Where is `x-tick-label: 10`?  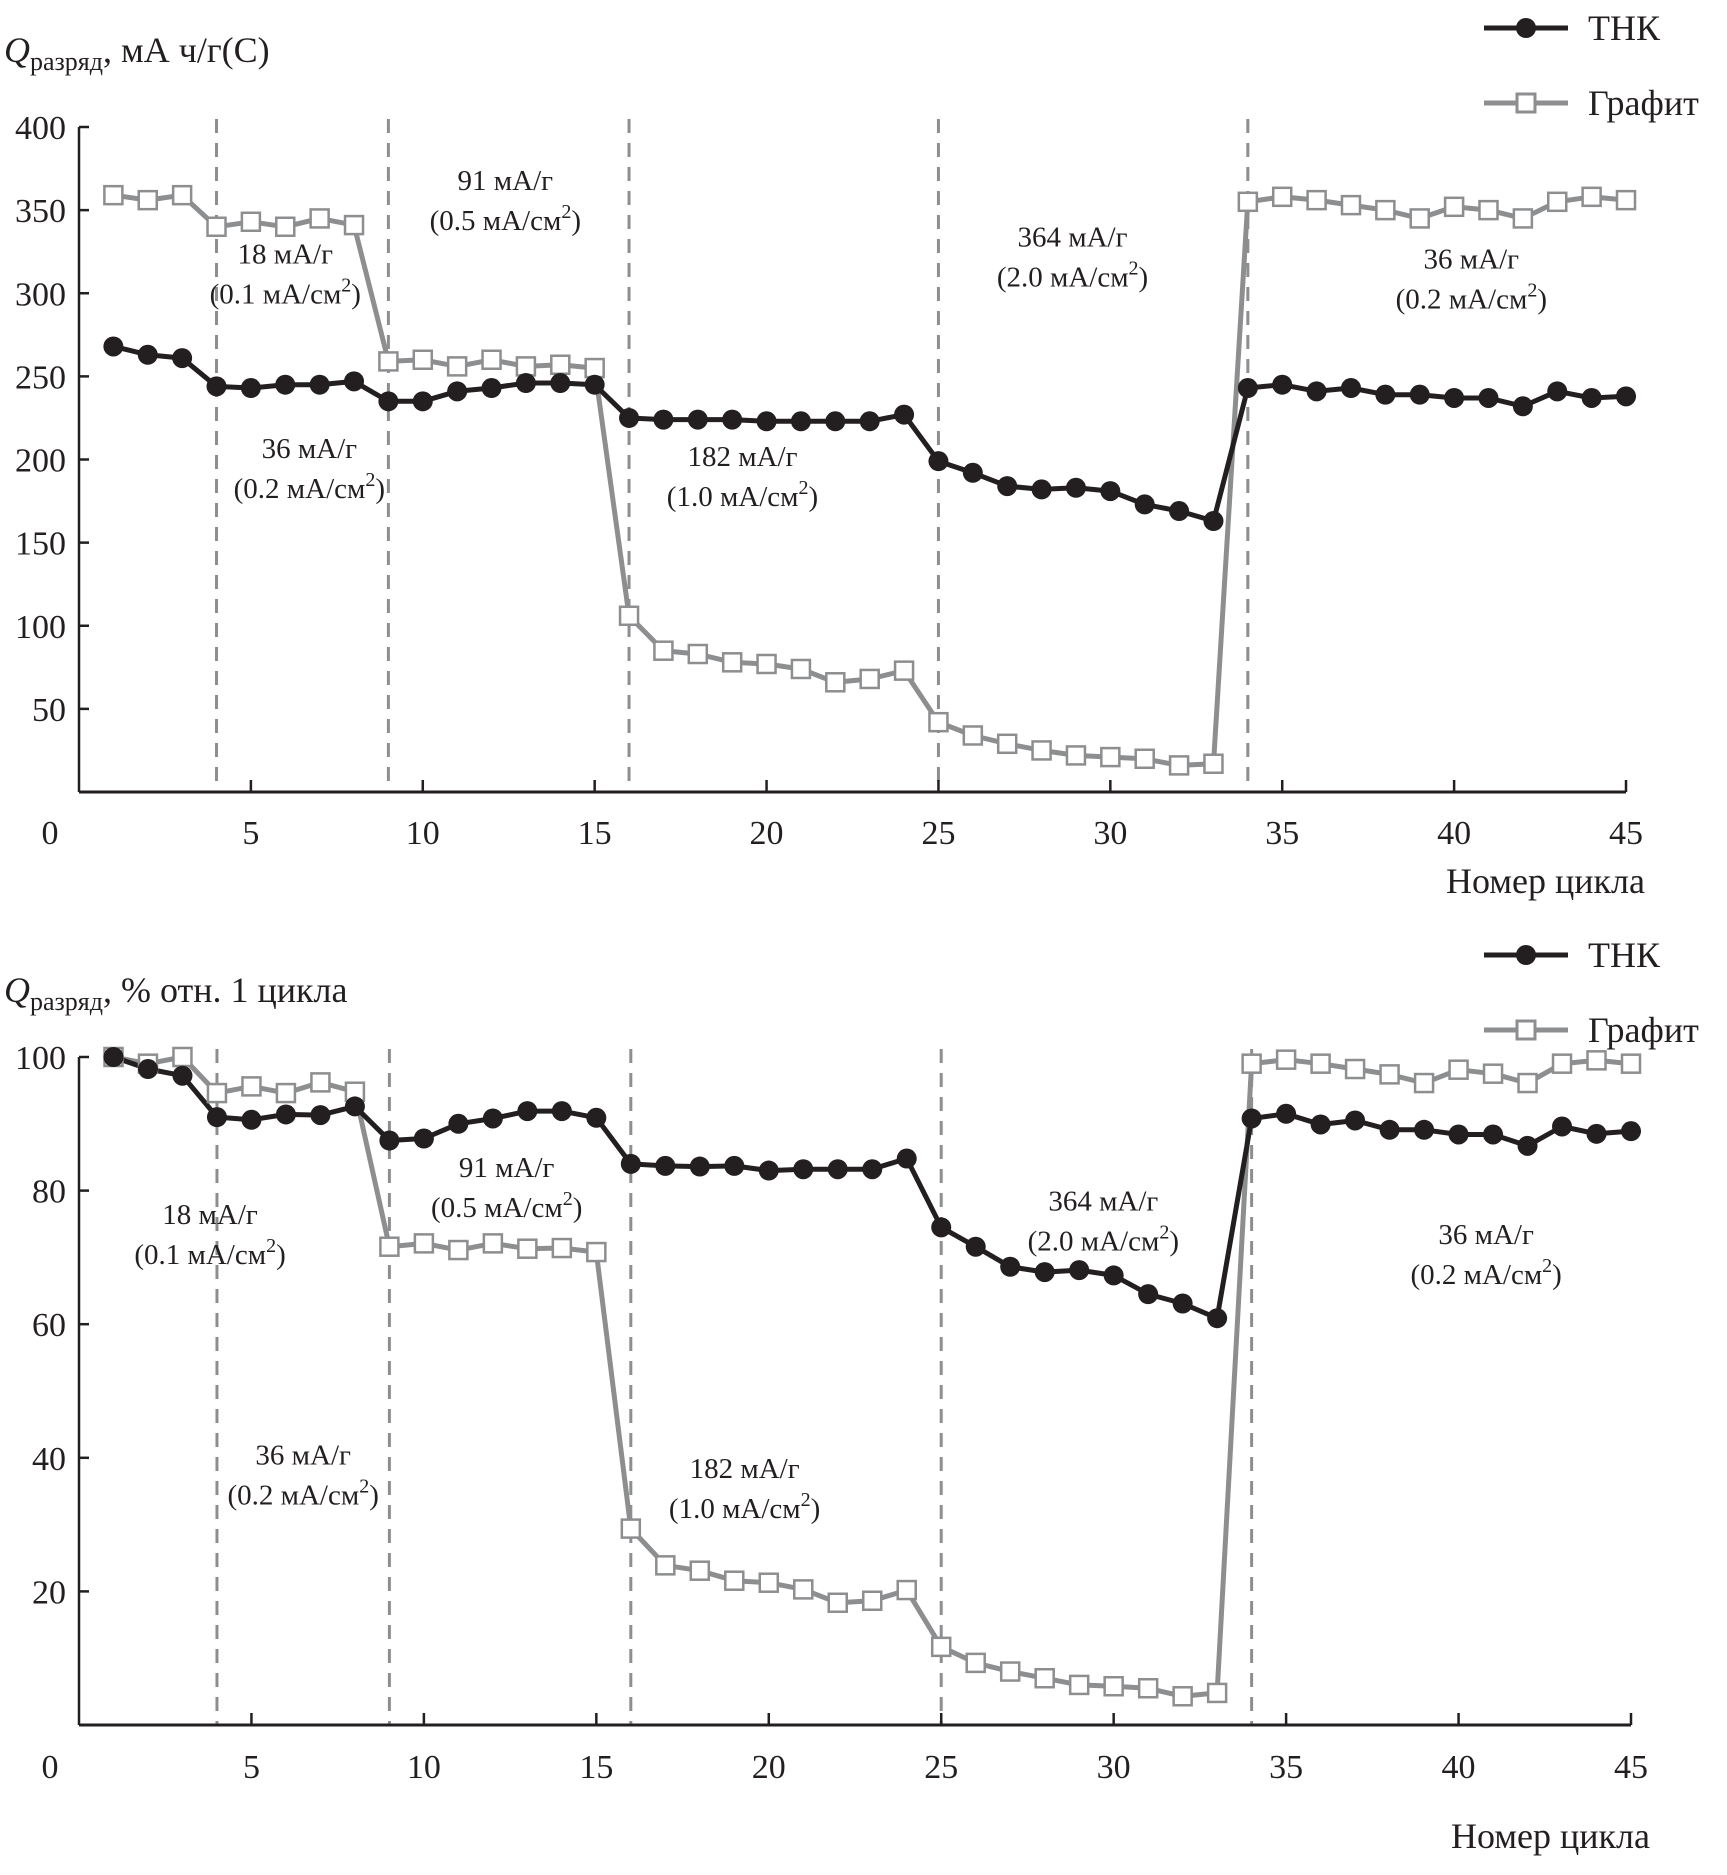 x-tick-label: 10 is located at coordinates (423, 833).